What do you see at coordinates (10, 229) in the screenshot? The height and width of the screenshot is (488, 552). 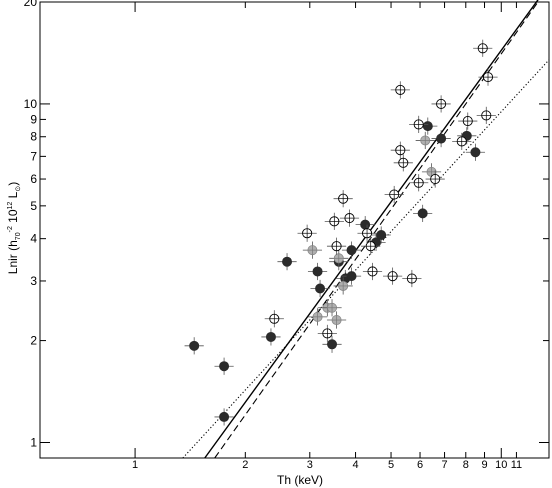 I see `y-label-sup1: -2` at bounding box center [10, 229].